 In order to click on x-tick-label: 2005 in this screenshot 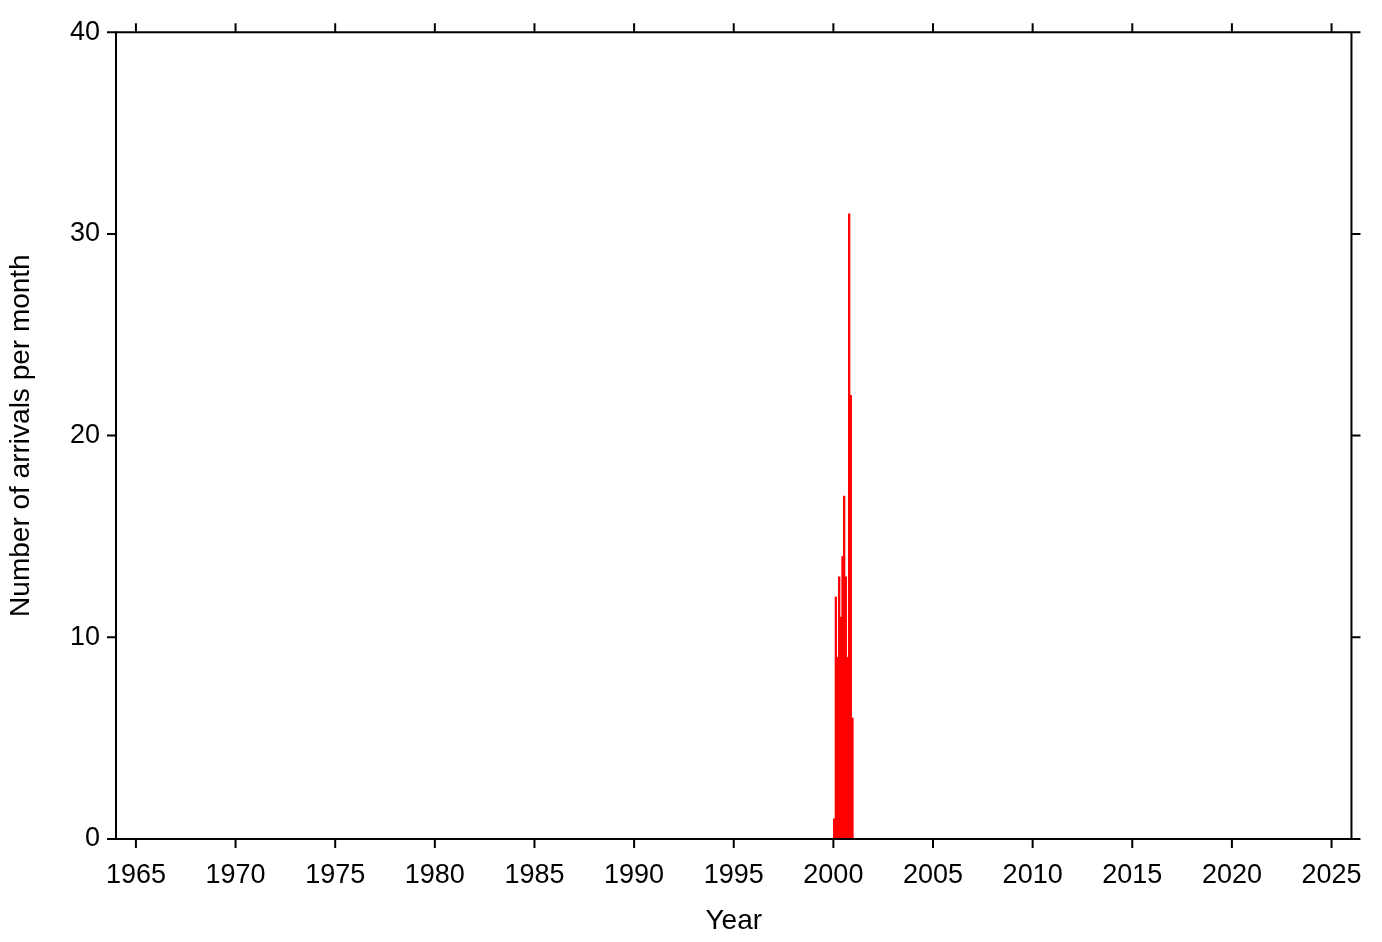, I will do `click(933, 873)`.